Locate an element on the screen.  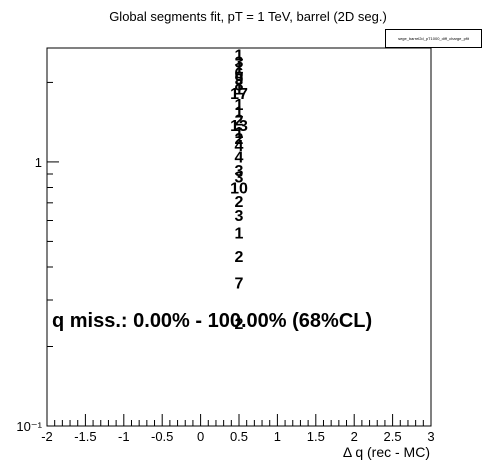
stats-box-title: sege_barrel2d_pT1000_diff_charge_pfit is located at coordinates (433, 38).